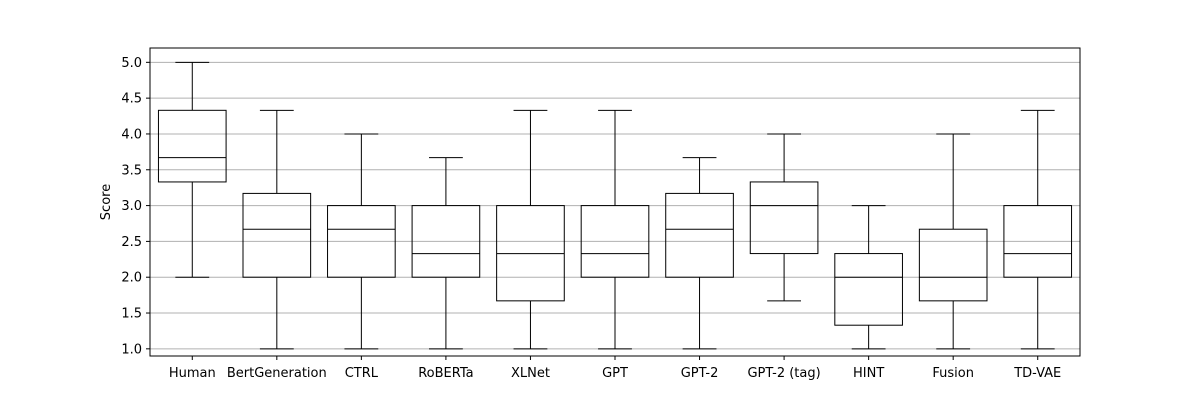 The image size is (1200, 400). Describe the element at coordinates (131, 134) in the screenshot. I see `y-tick-label: 4.0` at that location.